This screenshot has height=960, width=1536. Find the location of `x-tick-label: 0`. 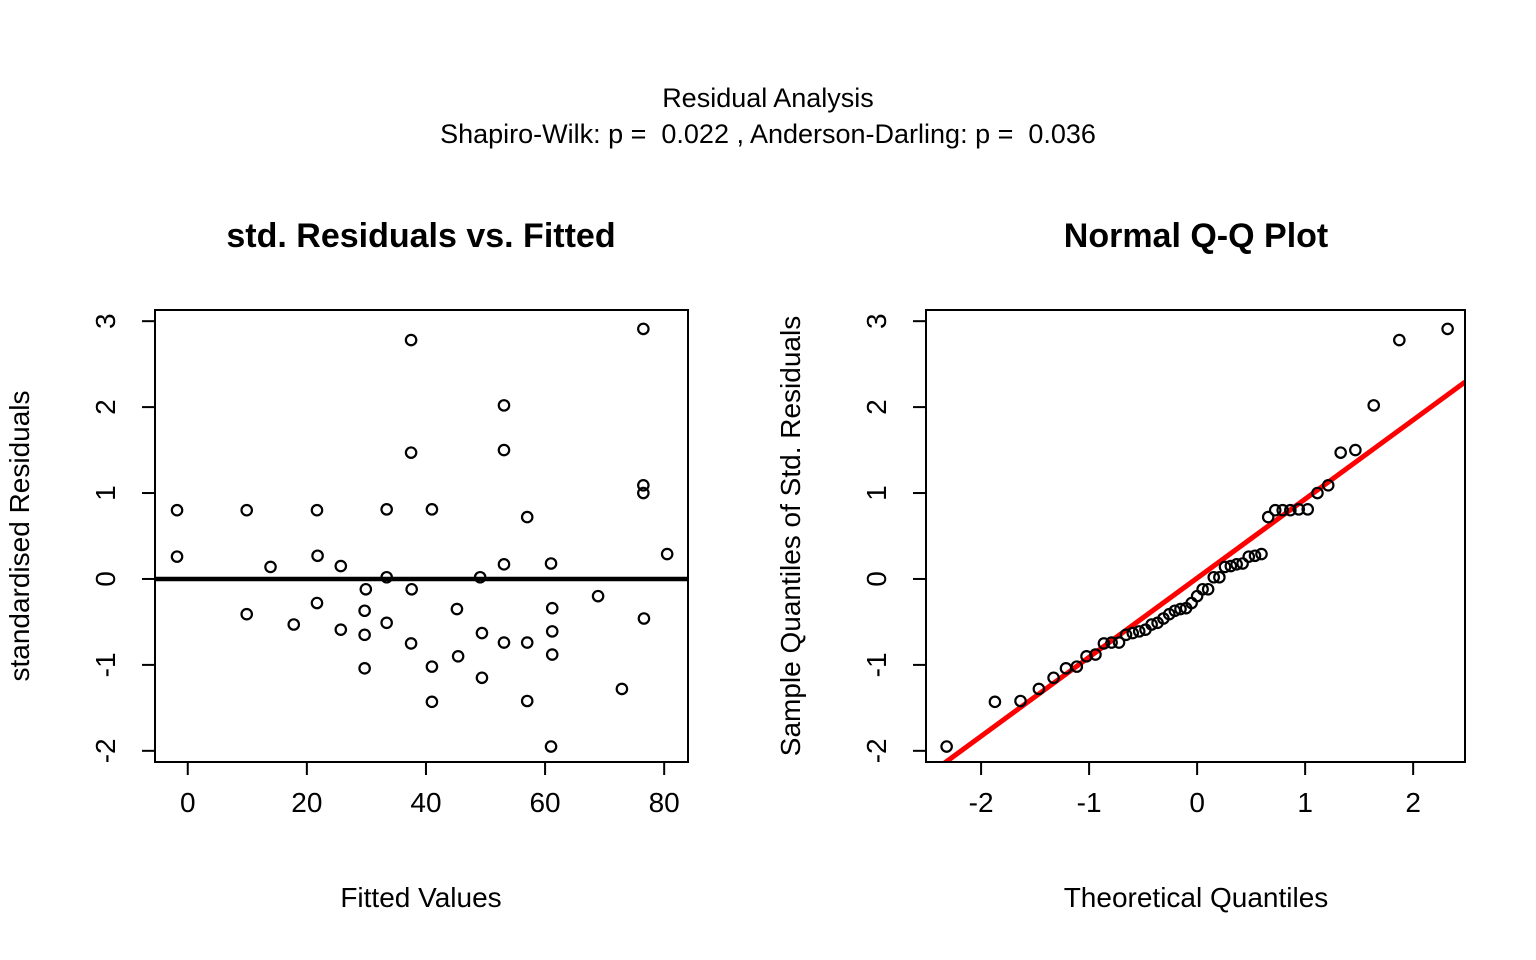

x-tick-label: 0 is located at coordinates (188, 802).